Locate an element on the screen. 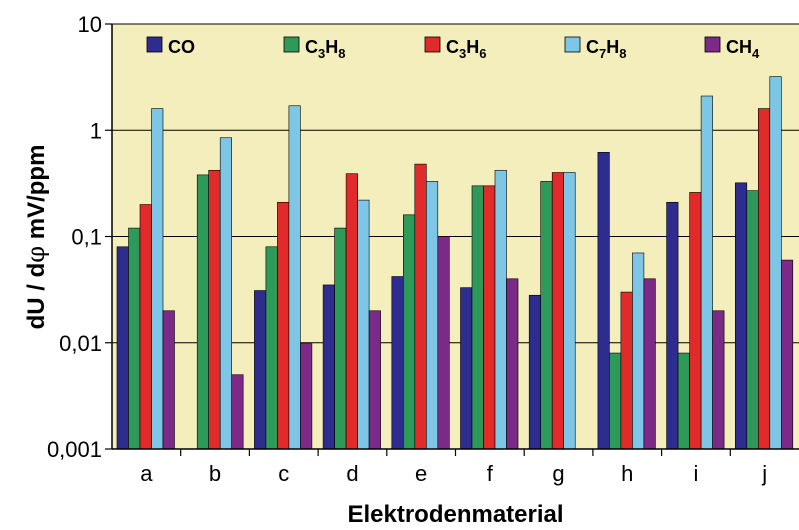 This screenshot has height=530, width=799. y-tick-label: 10 is located at coordinates (90, 24).